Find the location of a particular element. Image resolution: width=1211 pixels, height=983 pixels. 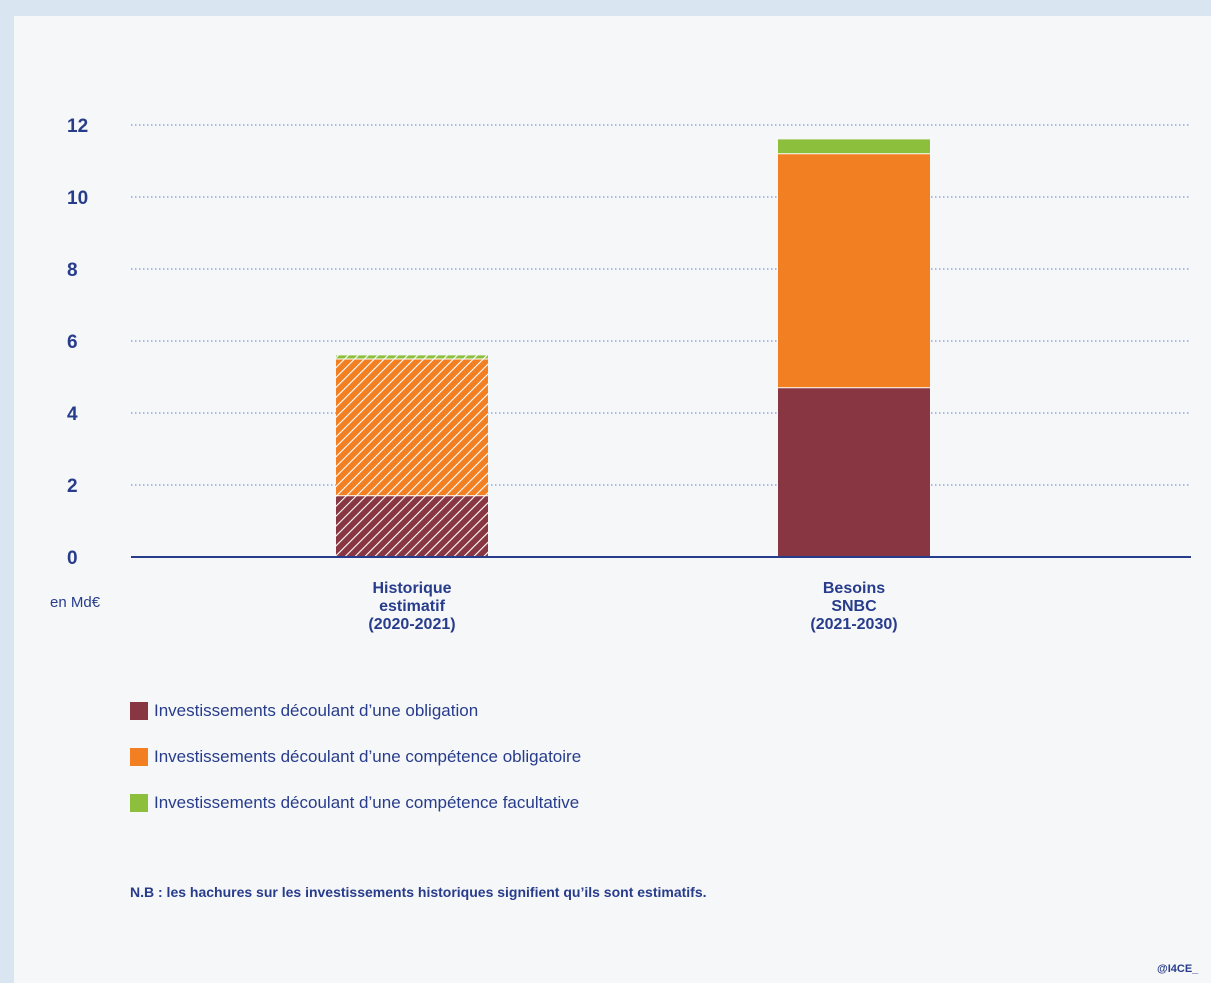

y-tick-label: 10 is located at coordinates (77, 198).